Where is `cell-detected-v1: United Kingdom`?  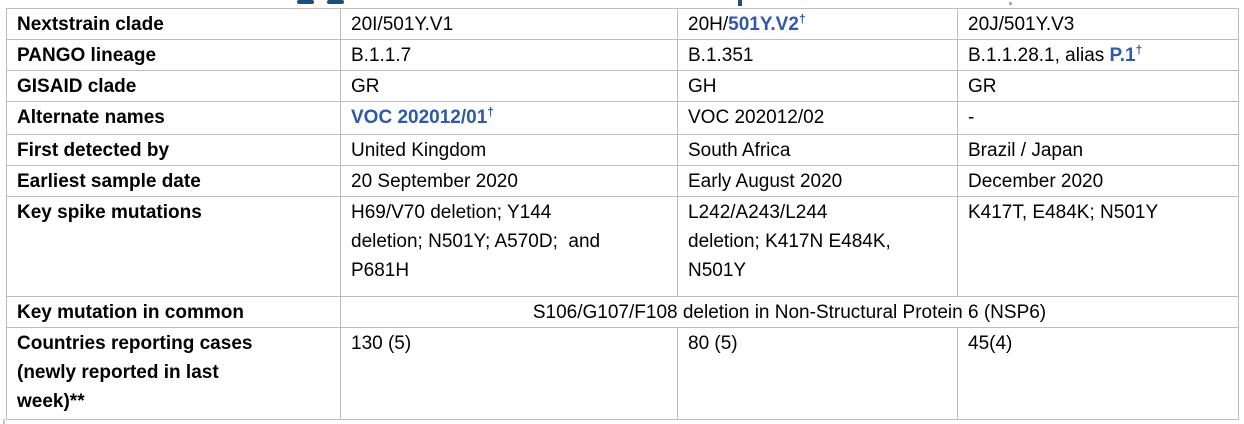 cell-detected-v1: United Kingdom is located at coordinates (509, 150).